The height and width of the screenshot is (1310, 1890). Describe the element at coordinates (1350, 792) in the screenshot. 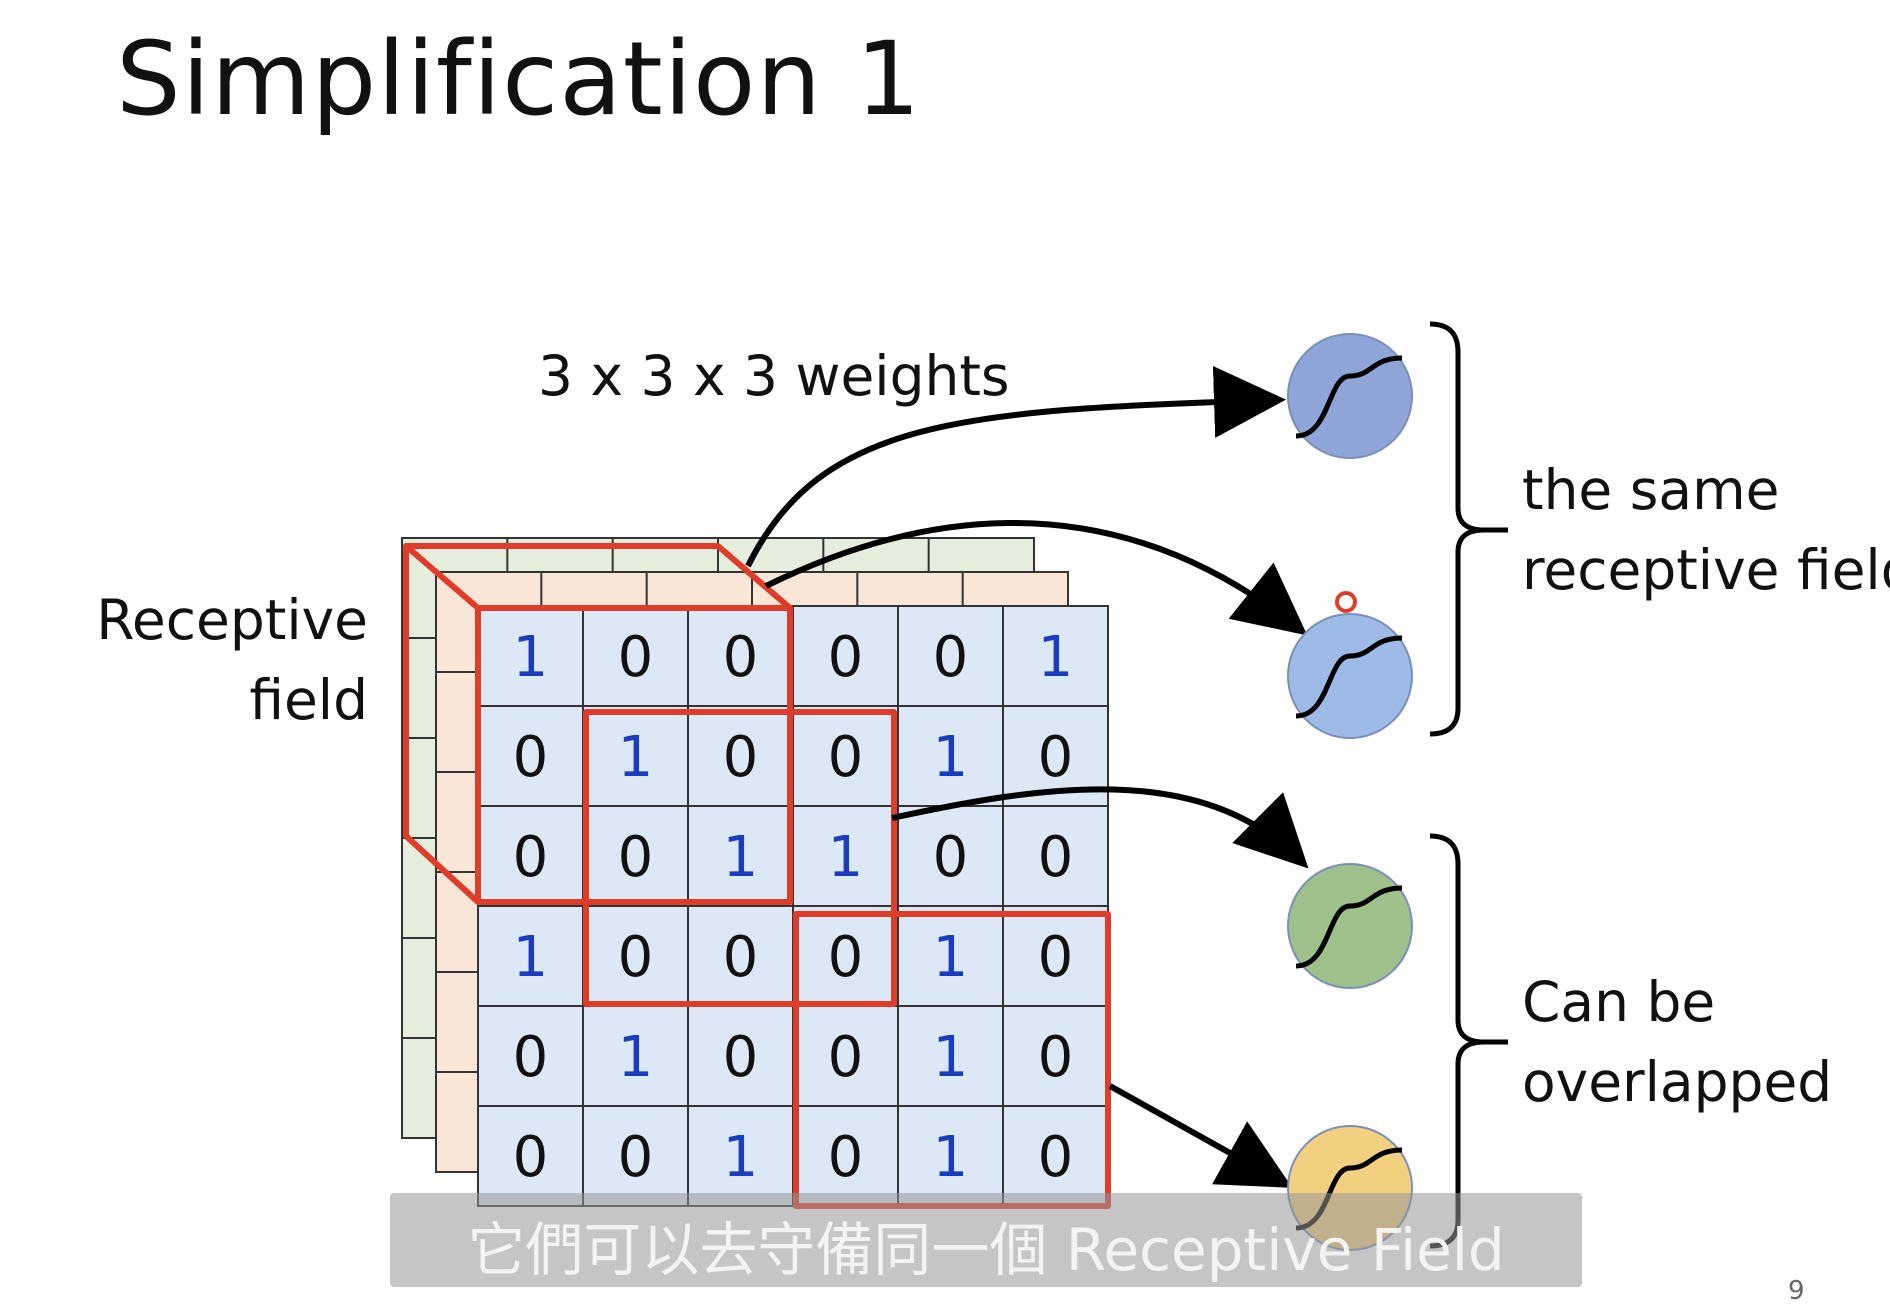

I see `neurons` at that location.